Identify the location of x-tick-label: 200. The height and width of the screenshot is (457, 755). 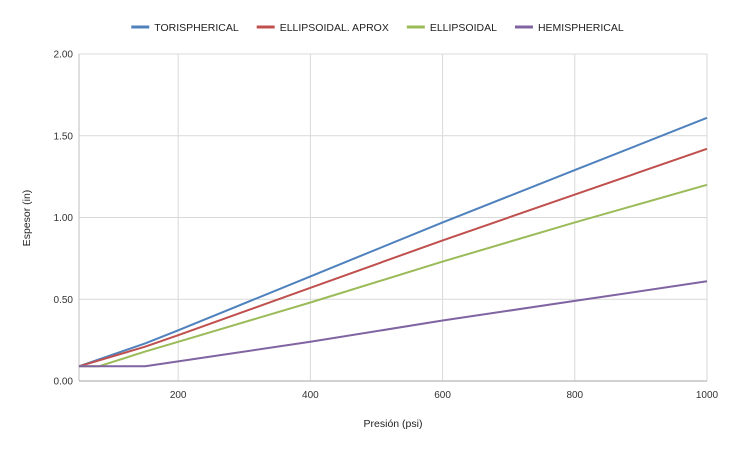
(178, 395).